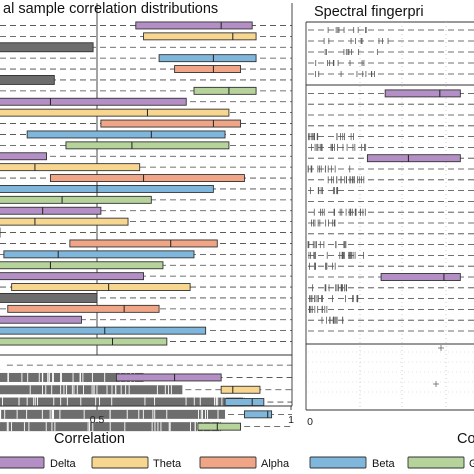  I want to click on legend-label-alpha: Alpha, so click(275, 464).